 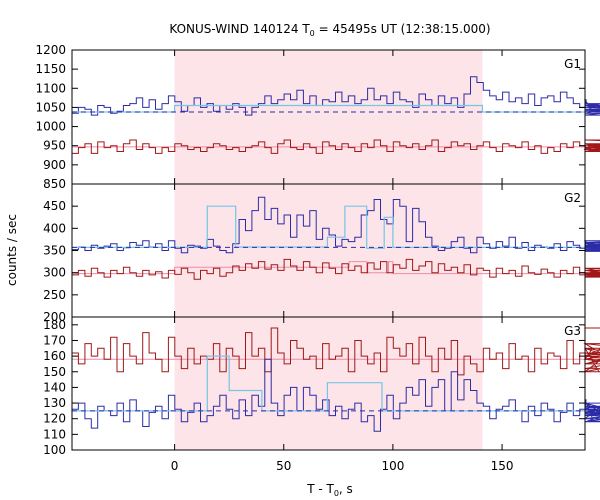 I want to click on chart-title-rest: = 45495s UT (12:38:15.000), so click(x=403, y=29).